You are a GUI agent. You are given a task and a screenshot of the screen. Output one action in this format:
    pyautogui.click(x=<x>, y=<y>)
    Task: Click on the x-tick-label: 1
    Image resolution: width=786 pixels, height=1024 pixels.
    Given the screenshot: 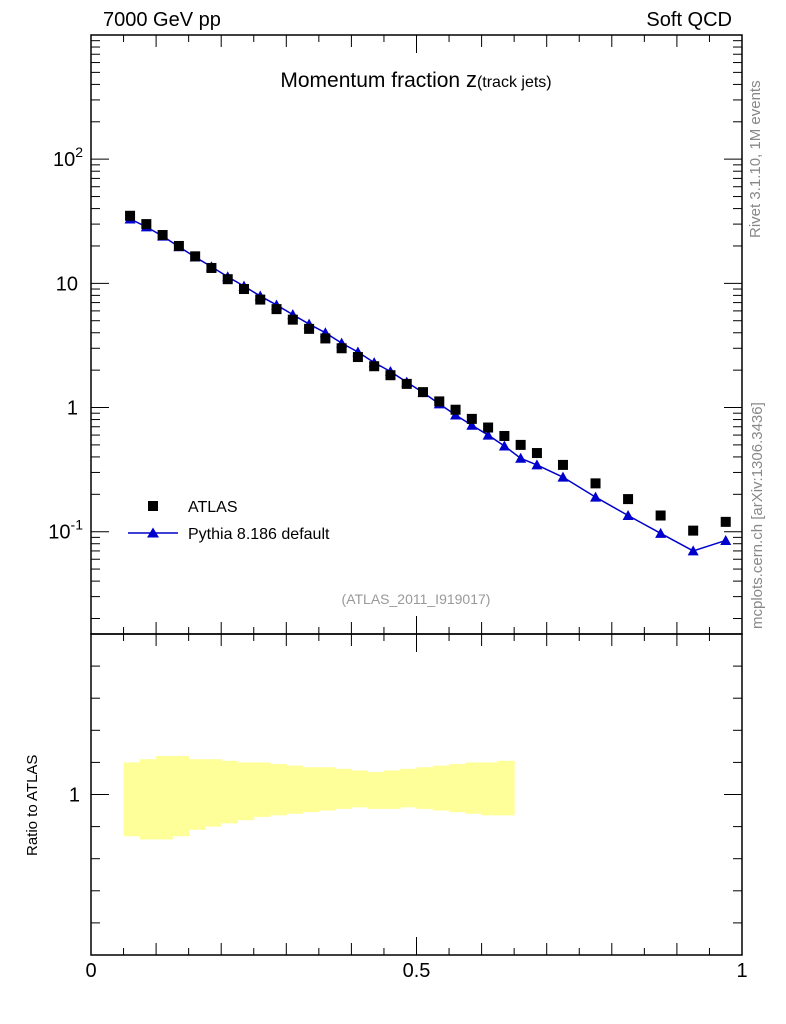 What is the action you would take?
    pyautogui.click(x=741, y=971)
    